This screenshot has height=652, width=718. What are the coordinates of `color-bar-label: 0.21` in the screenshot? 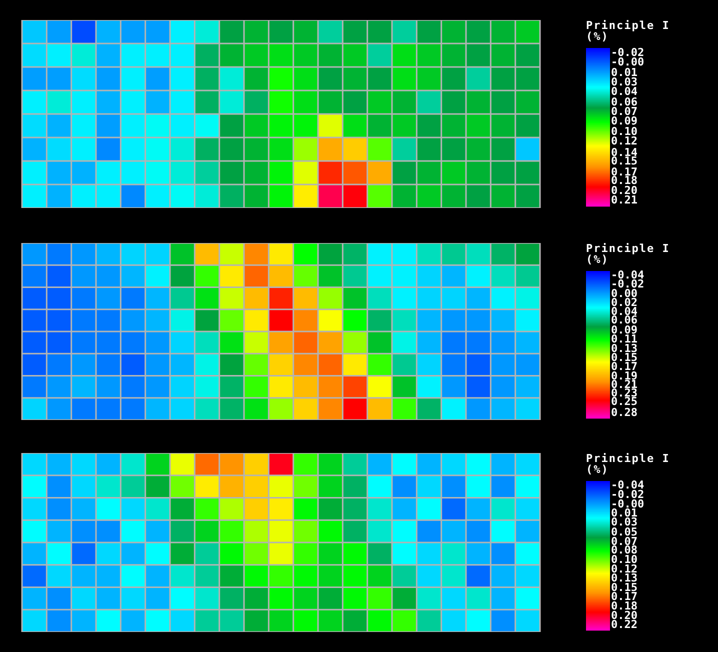 It's located at (624, 200).